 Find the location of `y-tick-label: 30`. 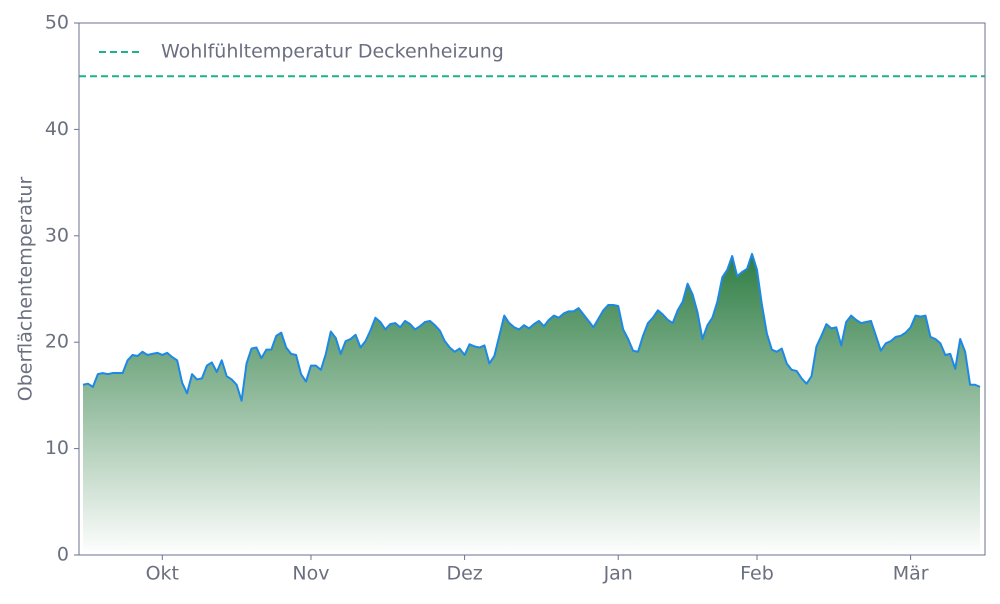

y-tick-label: 30 is located at coordinates (57, 235).